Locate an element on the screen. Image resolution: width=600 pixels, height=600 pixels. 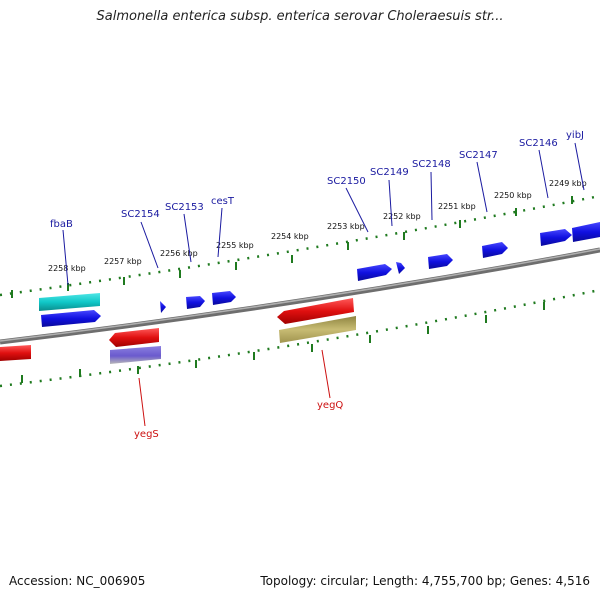
axis-label: 2249 kbp is located at coordinates (568, 183).